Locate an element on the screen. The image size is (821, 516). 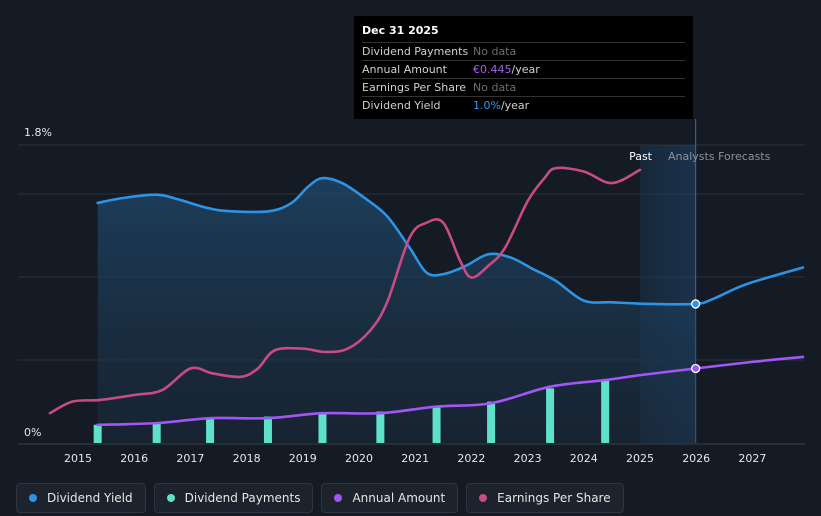
tooltip-row-dividend-payments: Dividend Payments No data is located at coordinates (523, 51).